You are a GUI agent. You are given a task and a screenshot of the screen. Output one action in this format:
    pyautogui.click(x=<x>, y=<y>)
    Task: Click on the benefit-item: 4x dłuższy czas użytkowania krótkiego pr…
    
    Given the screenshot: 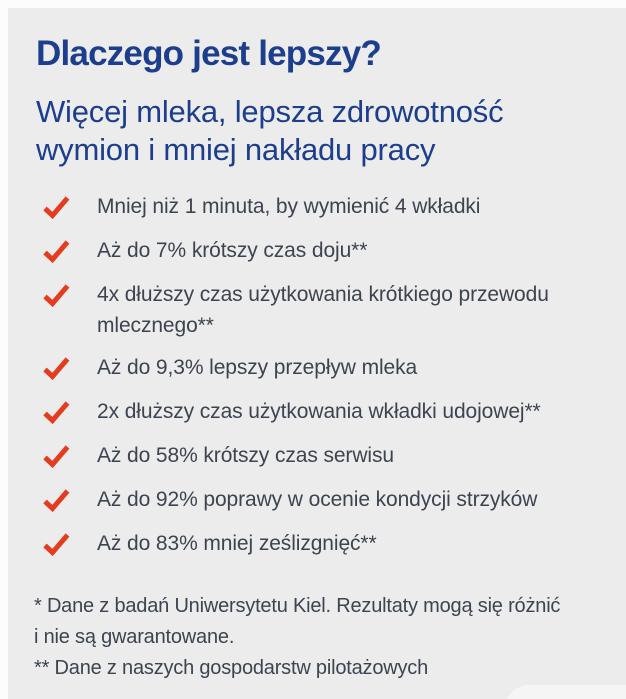 What is the action you would take?
    pyautogui.click(x=325, y=310)
    